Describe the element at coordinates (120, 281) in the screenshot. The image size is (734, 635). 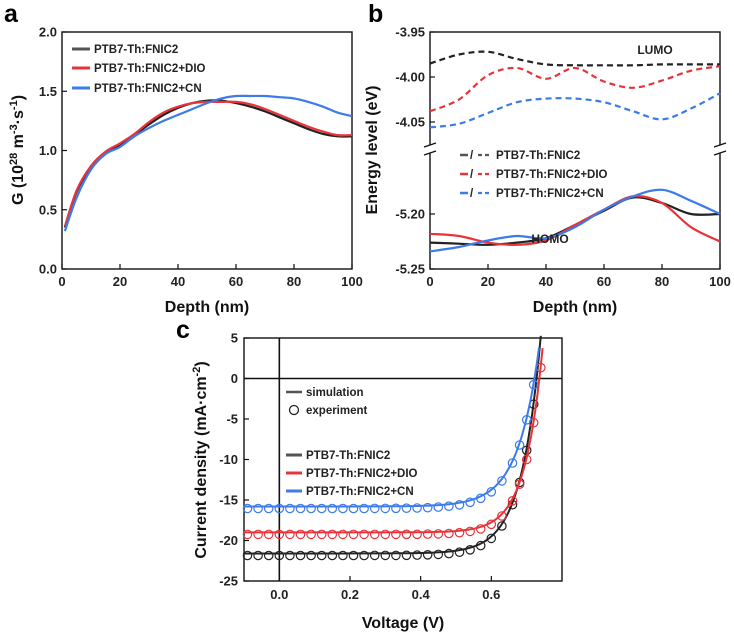
I see `panel-a-xtick-label: 20` at that location.